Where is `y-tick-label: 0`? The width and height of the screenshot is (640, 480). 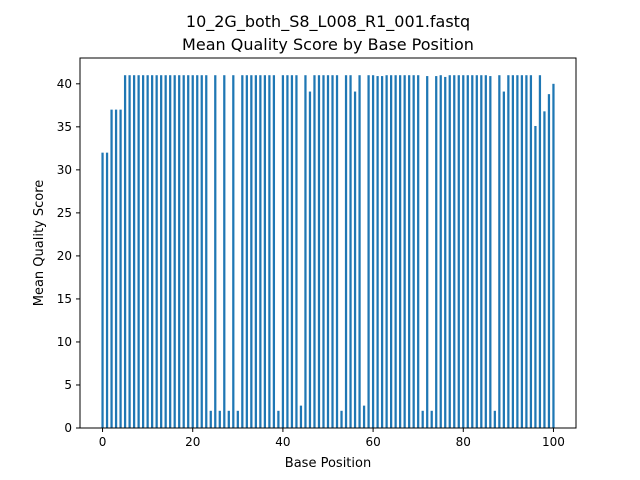
y-tick-label: 0 is located at coordinates (68, 428).